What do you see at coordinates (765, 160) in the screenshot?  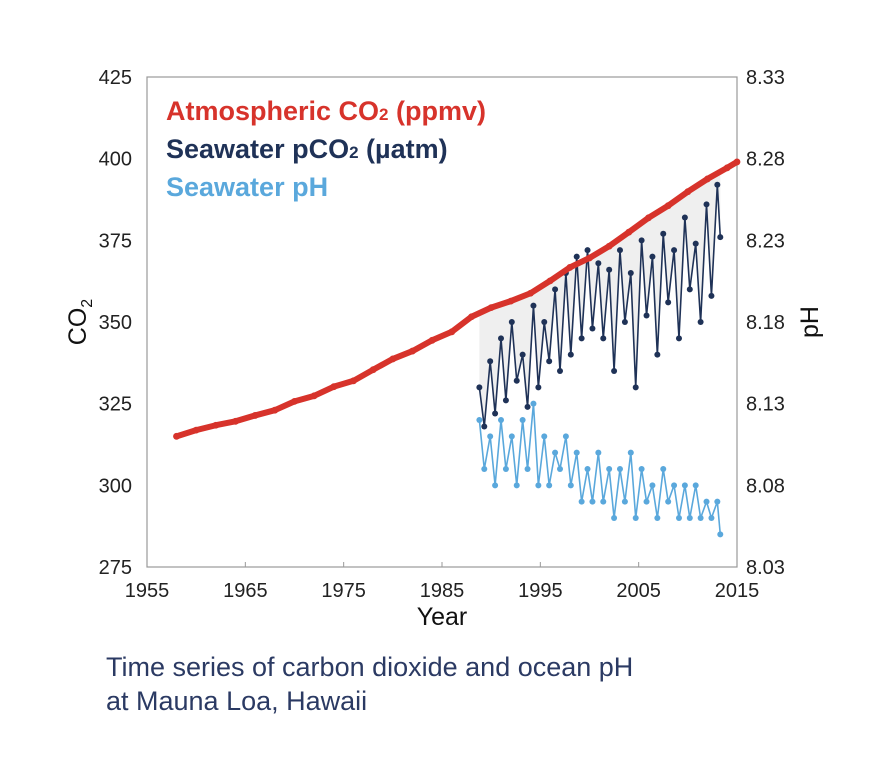 I see `y-right-tick-label: 8.28` at bounding box center [765, 160].